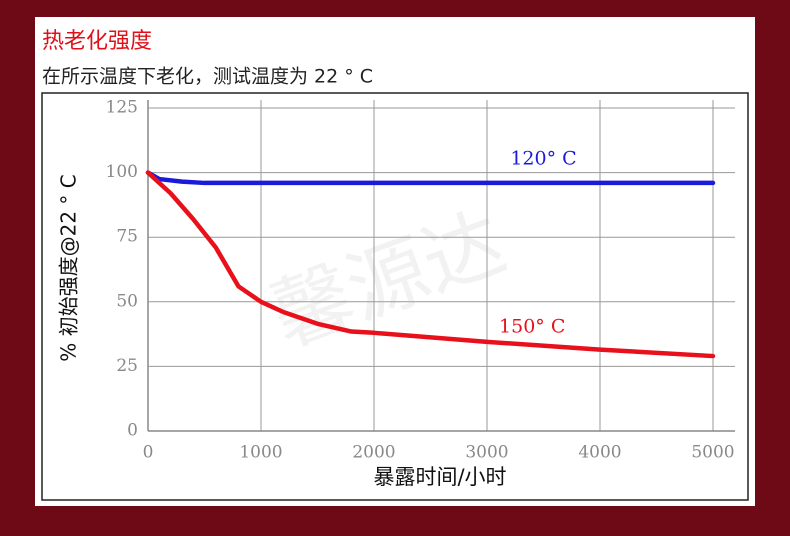 Image resolution: width=790 pixels, height=536 pixels. Describe the element at coordinates (122, 108) in the screenshot. I see `y-tick-label: 125` at that location.